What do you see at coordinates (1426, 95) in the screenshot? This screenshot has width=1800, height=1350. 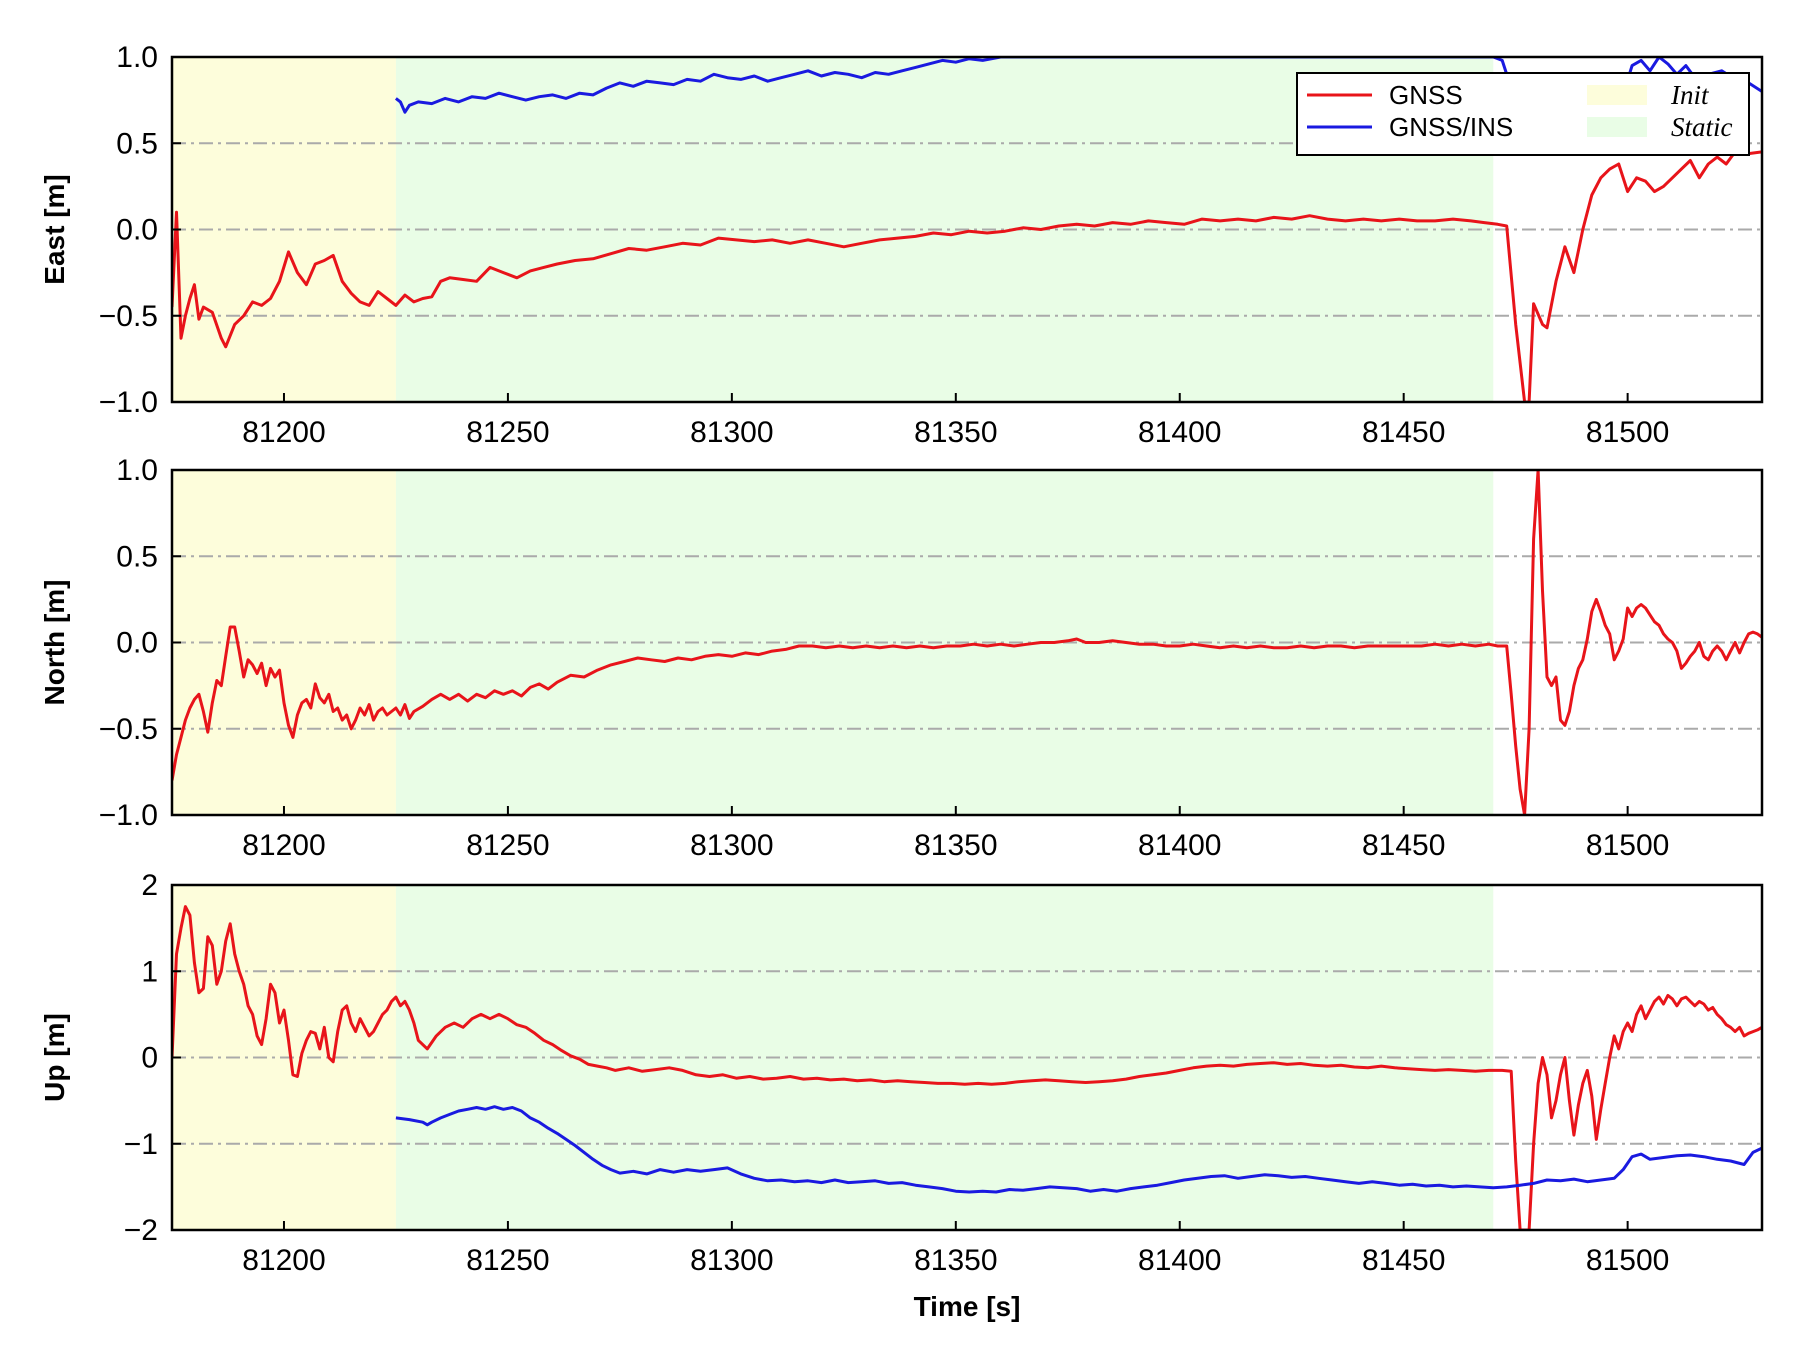 I see `legend-label: GNSS` at bounding box center [1426, 95].